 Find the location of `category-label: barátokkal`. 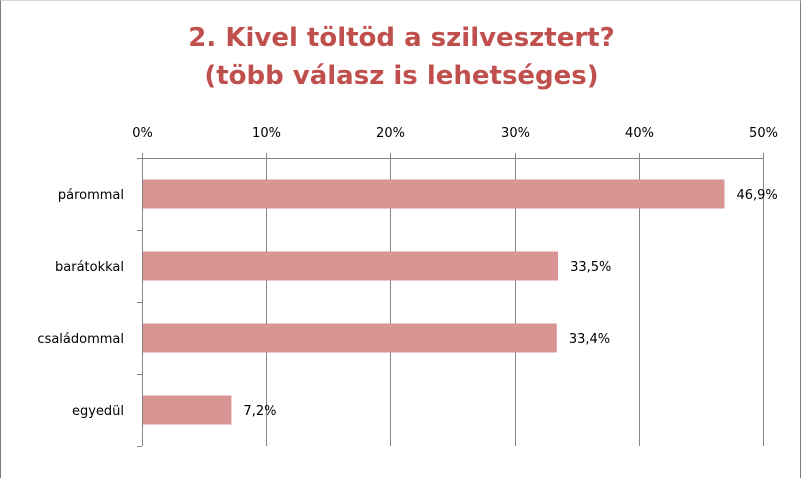

category-label: barátokkal is located at coordinates (89, 267).